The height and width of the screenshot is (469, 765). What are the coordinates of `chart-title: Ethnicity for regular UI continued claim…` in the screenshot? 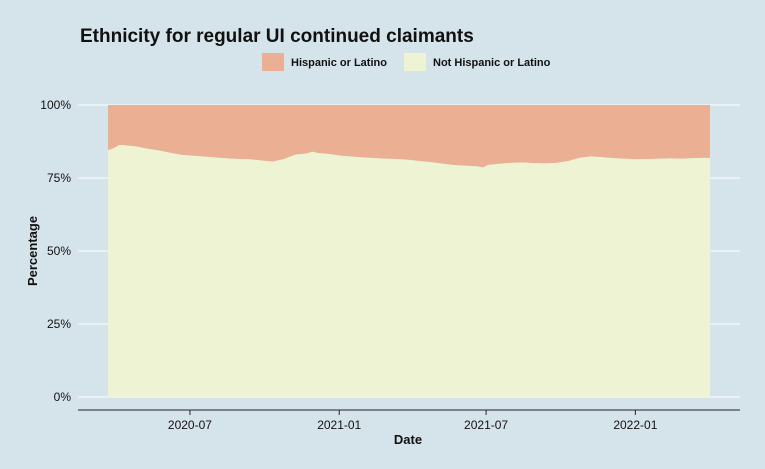 It's located at (277, 36).